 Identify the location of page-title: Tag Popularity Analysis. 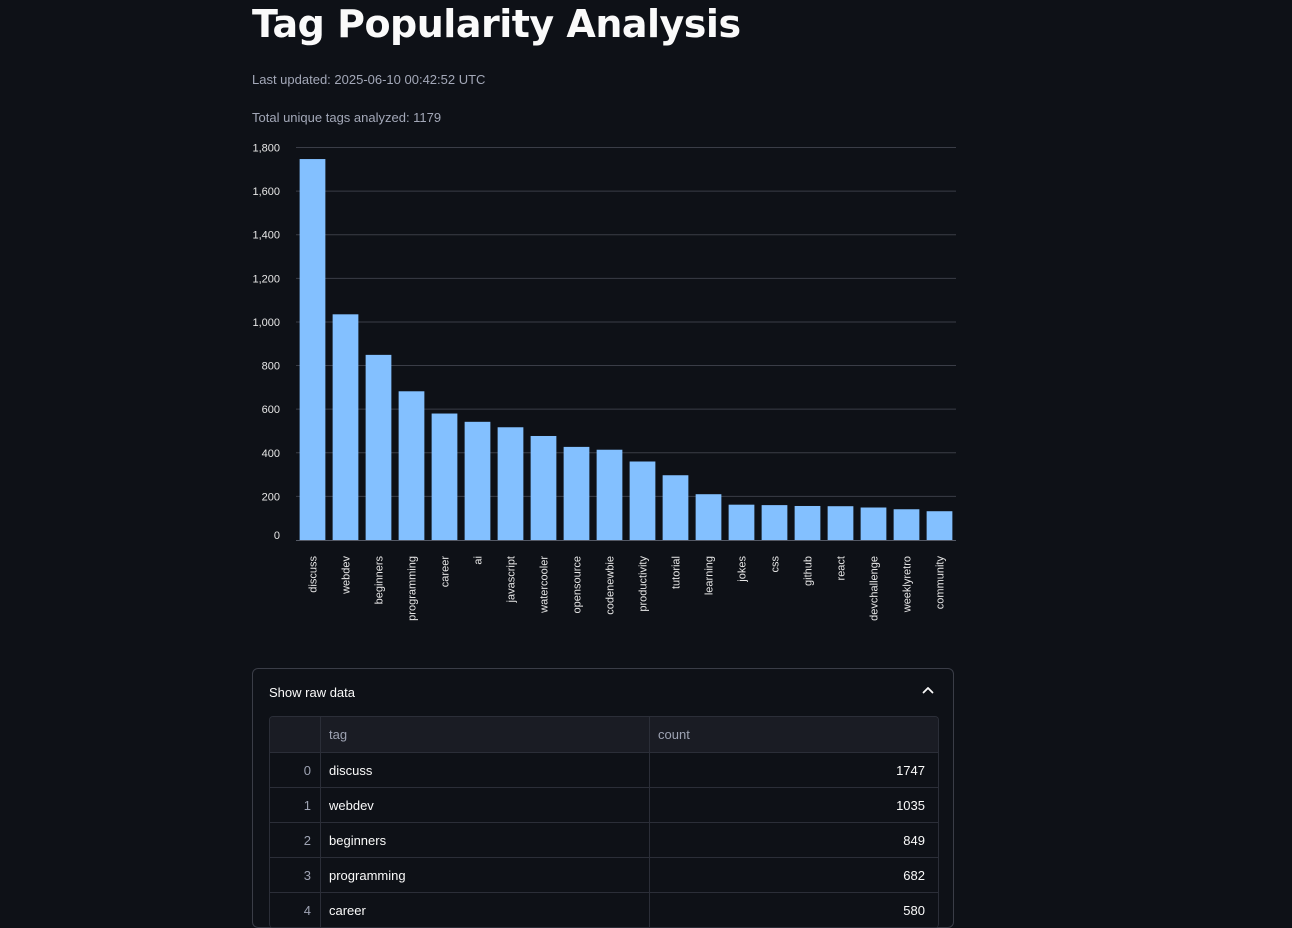
(496, 24).